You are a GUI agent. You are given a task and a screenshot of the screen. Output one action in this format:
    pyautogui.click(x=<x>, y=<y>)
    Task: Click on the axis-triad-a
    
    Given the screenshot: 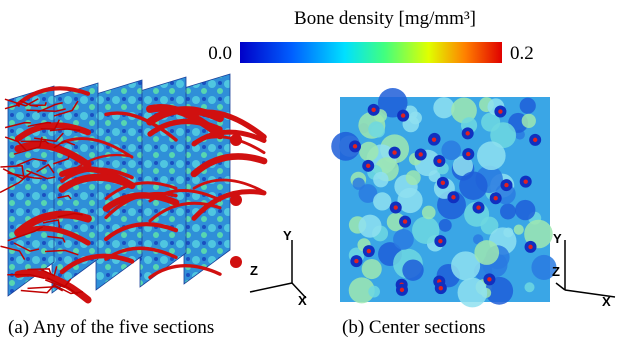 What is the action you would take?
    pyautogui.click(x=278, y=269)
    